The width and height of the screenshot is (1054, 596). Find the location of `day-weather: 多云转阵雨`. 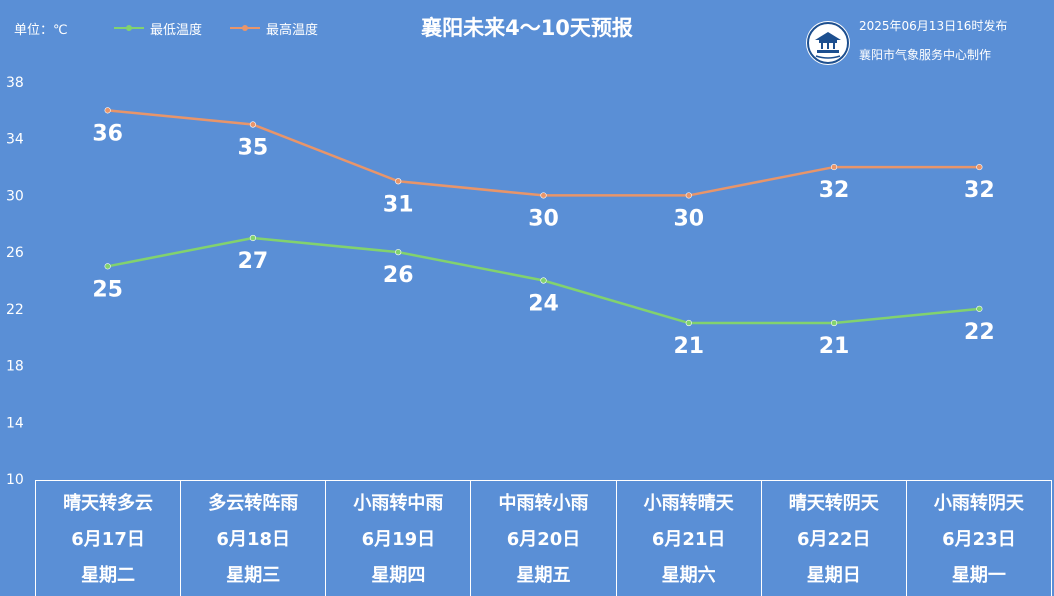

day-weather: 多云转阵雨 is located at coordinates (253, 503).